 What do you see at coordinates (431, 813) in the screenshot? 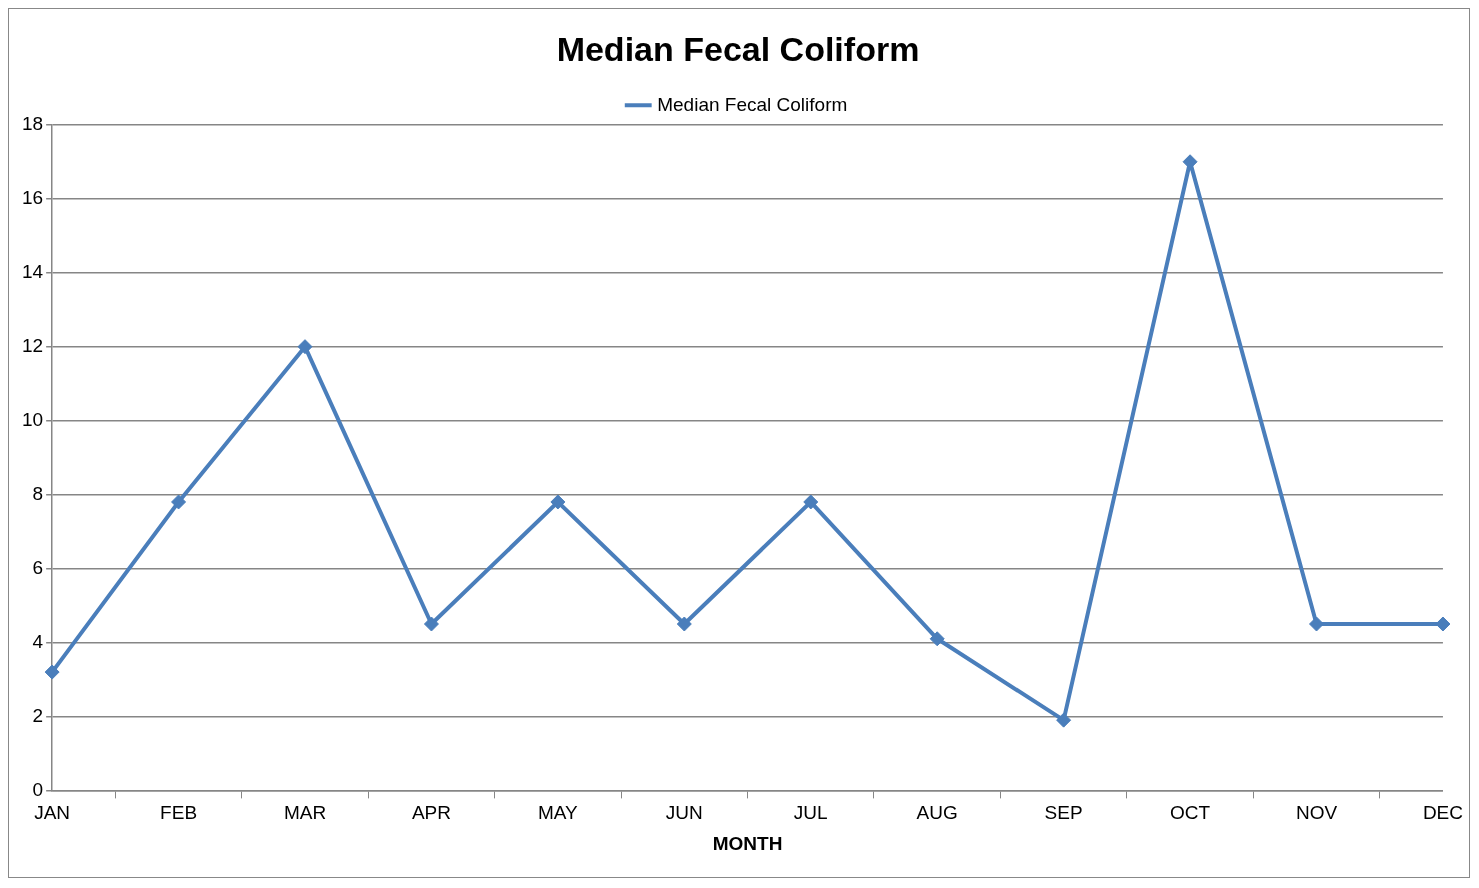
I see `x-tick-label: APR` at bounding box center [431, 813].